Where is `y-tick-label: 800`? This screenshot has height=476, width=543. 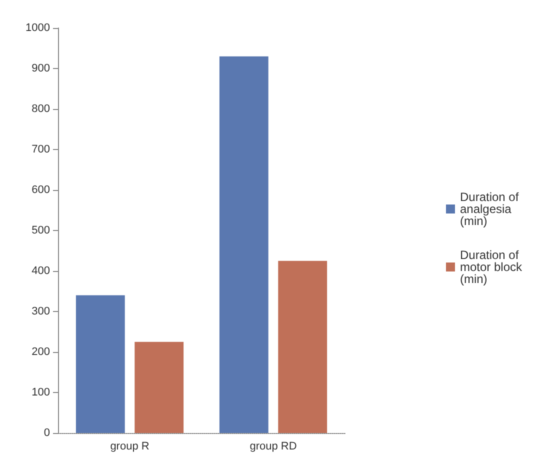 y-tick-label: 800 is located at coordinates (41, 109).